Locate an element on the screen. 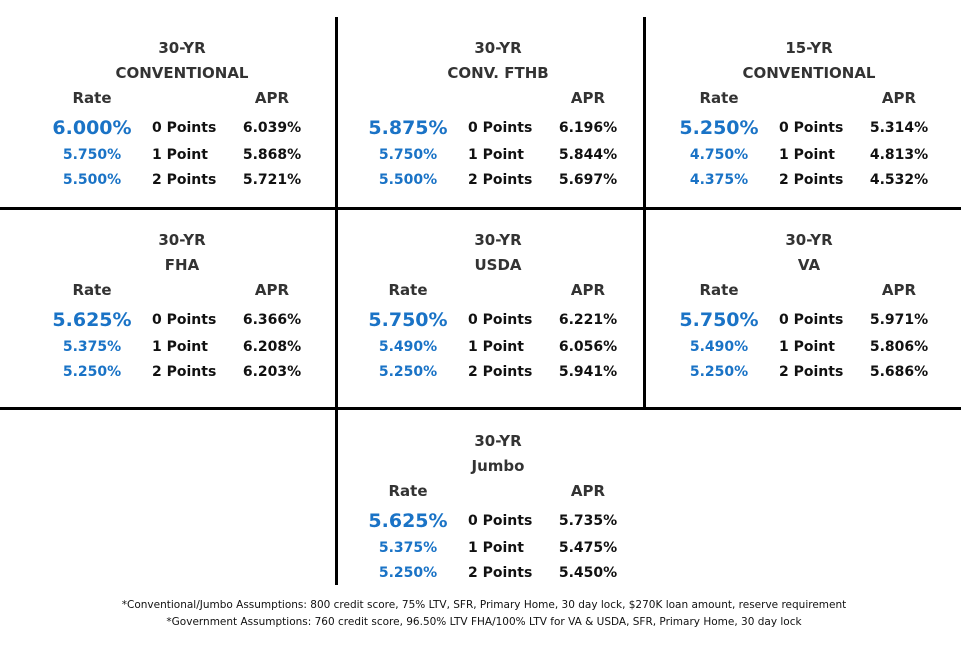  apr-value: 6.196% is located at coordinates (588, 128).